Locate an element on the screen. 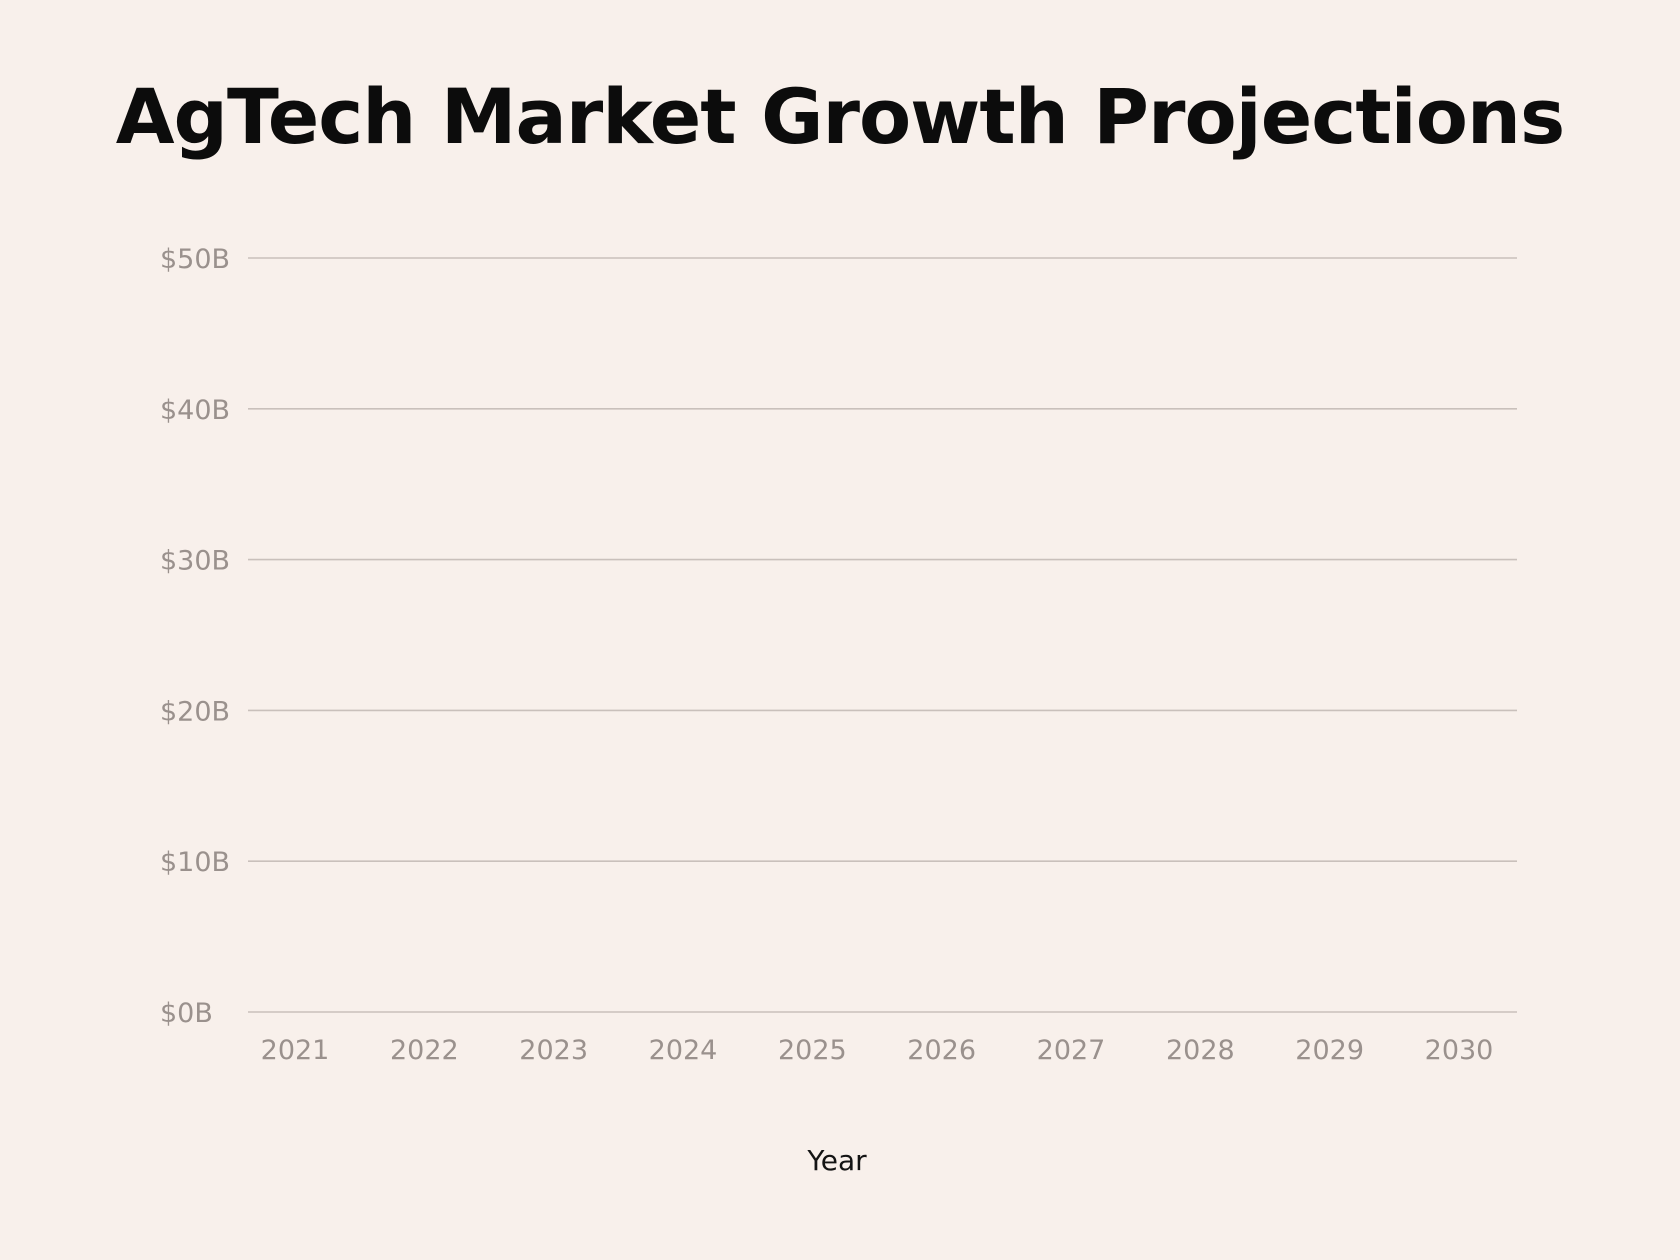 Image resolution: width=1680 pixels, height=1260 pixels. y-axis-ticks: $0B $10B $20B $30B $40B $50B is located at coordinates (195, 636).